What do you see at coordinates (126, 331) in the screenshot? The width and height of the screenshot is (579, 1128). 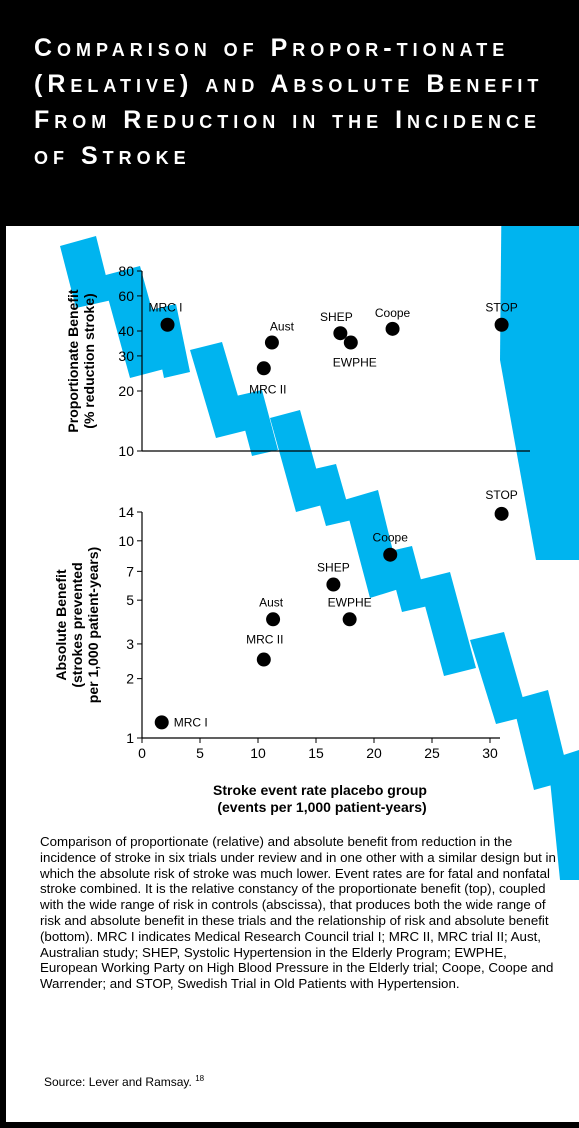 I see `y-tick-label: 40` at bounding box center [126, 331].